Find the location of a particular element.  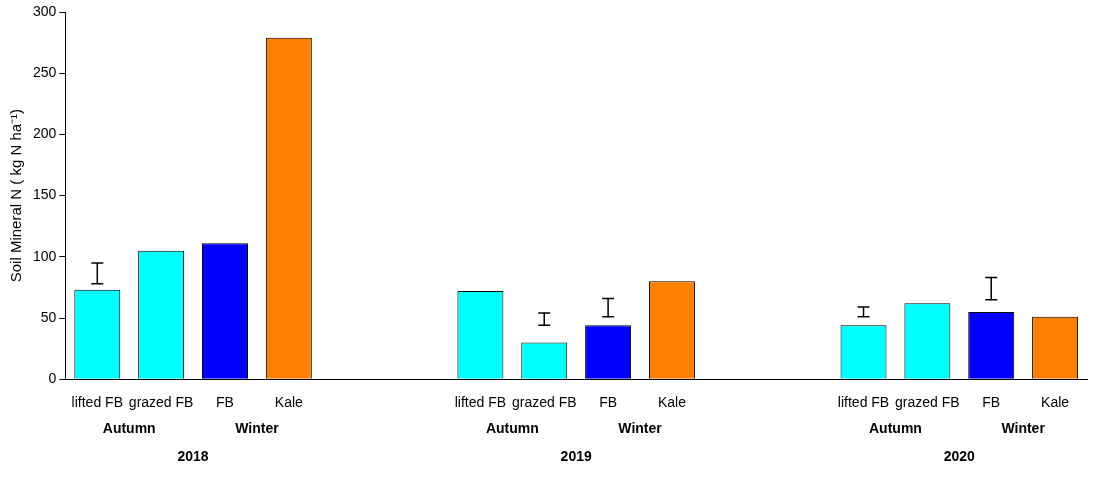

y-tick-label: 250 is located at coordinates (45, 72).